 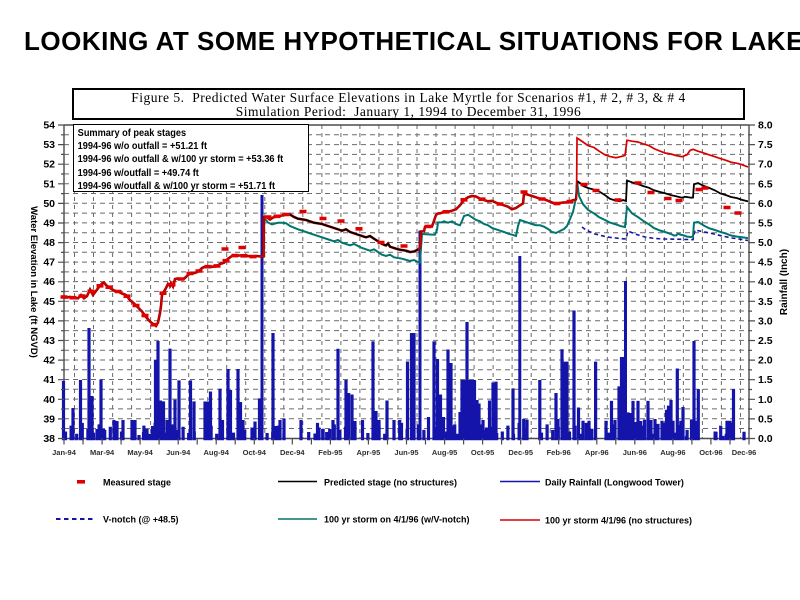 I want to click on svg-text: 5.5, so click(x=765, y=224).